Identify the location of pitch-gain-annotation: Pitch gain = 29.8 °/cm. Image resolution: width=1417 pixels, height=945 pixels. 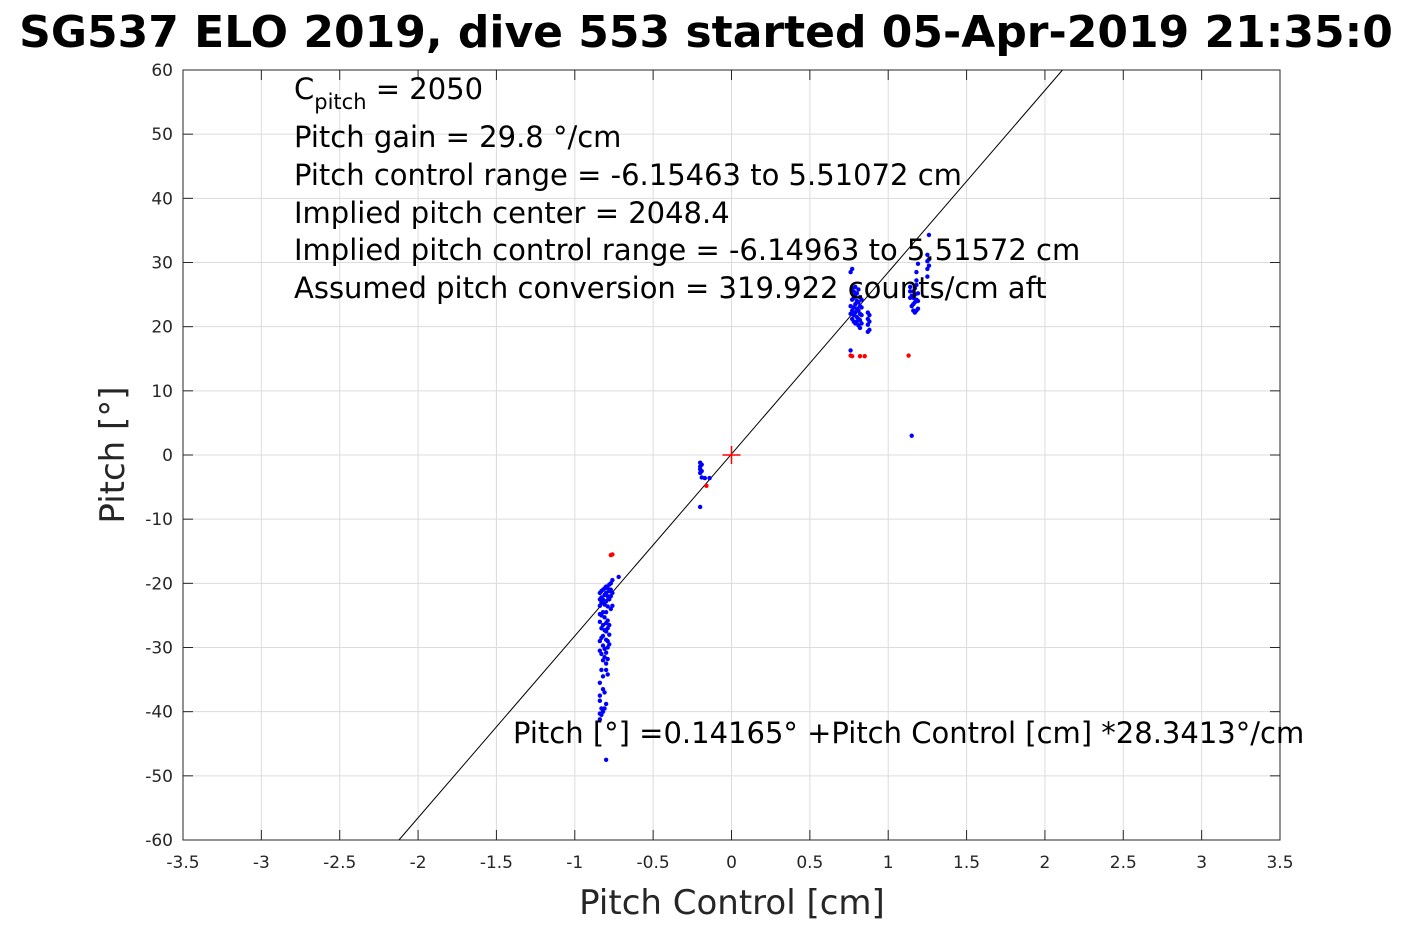
(457, 137).